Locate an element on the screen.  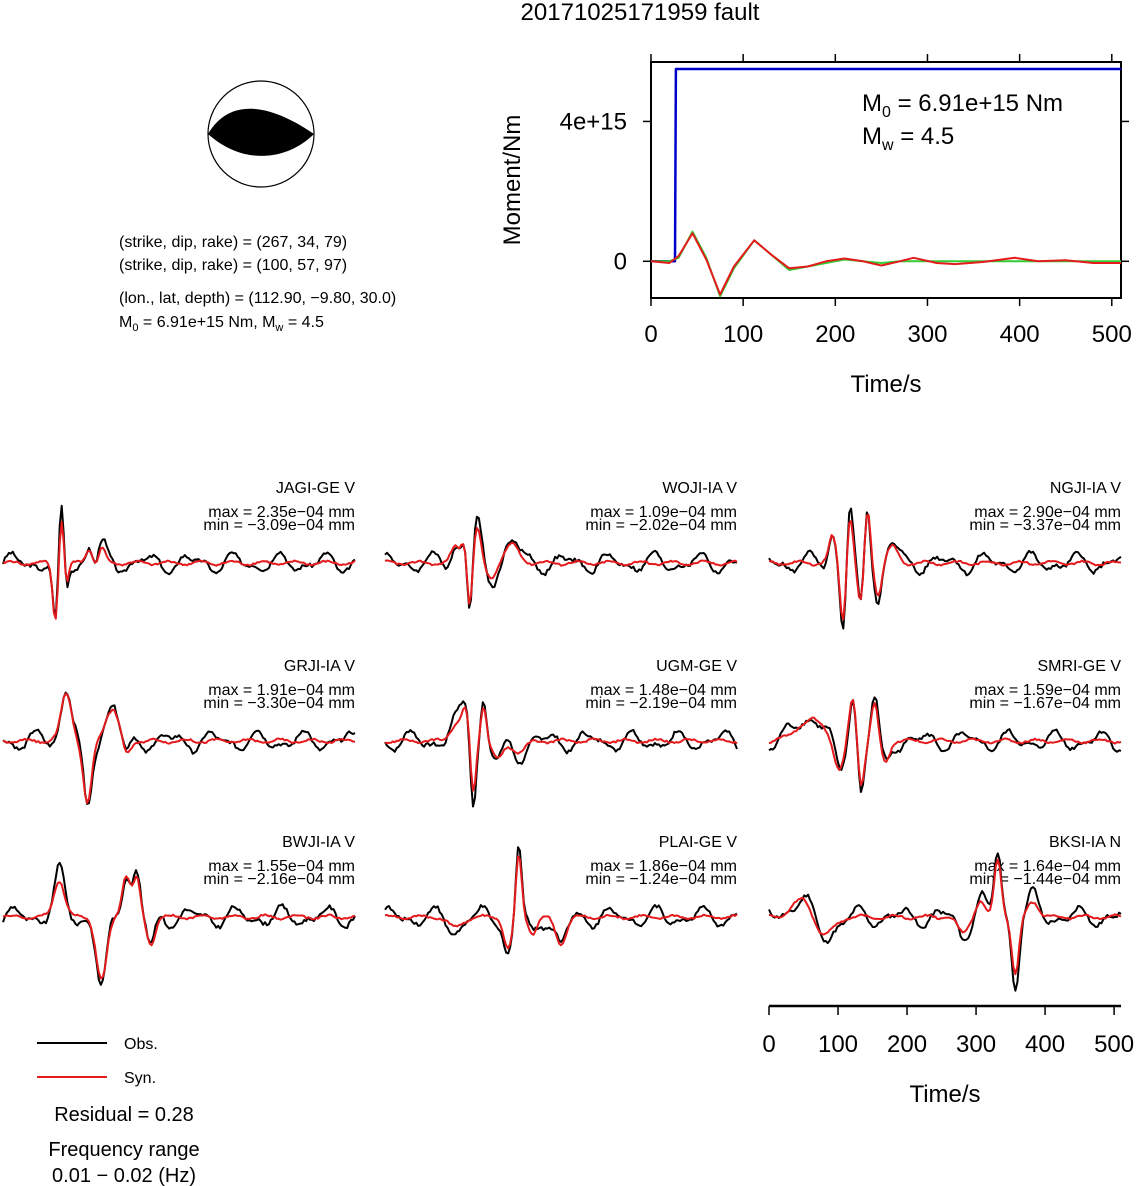
station-label: UGM-GE V is located at coordinates (696, 666).